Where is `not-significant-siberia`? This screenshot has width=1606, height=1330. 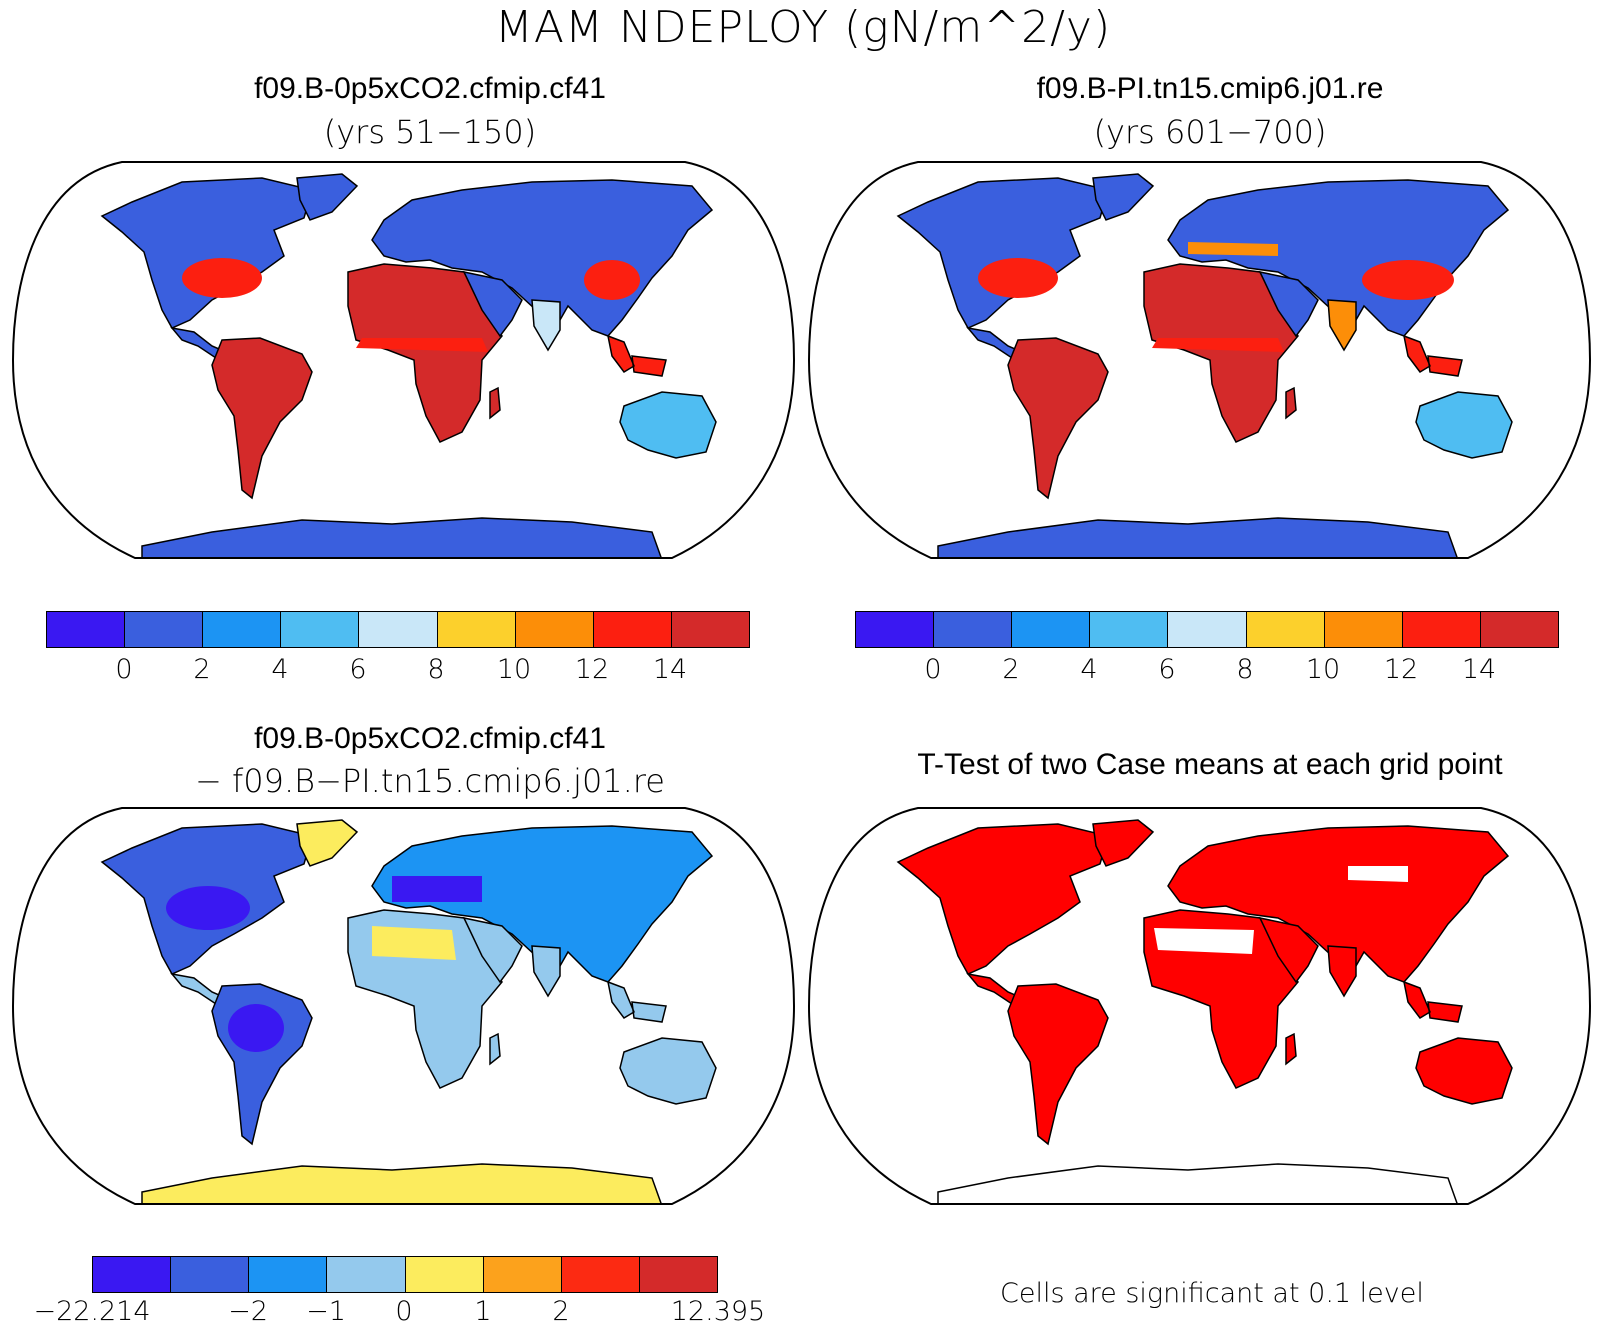 not-significant-siberia is located at coordinates (1378, 874).